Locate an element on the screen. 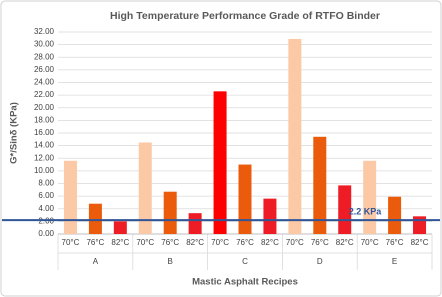  y-tick-label: 30.00 is located at coordinates (44, 44).